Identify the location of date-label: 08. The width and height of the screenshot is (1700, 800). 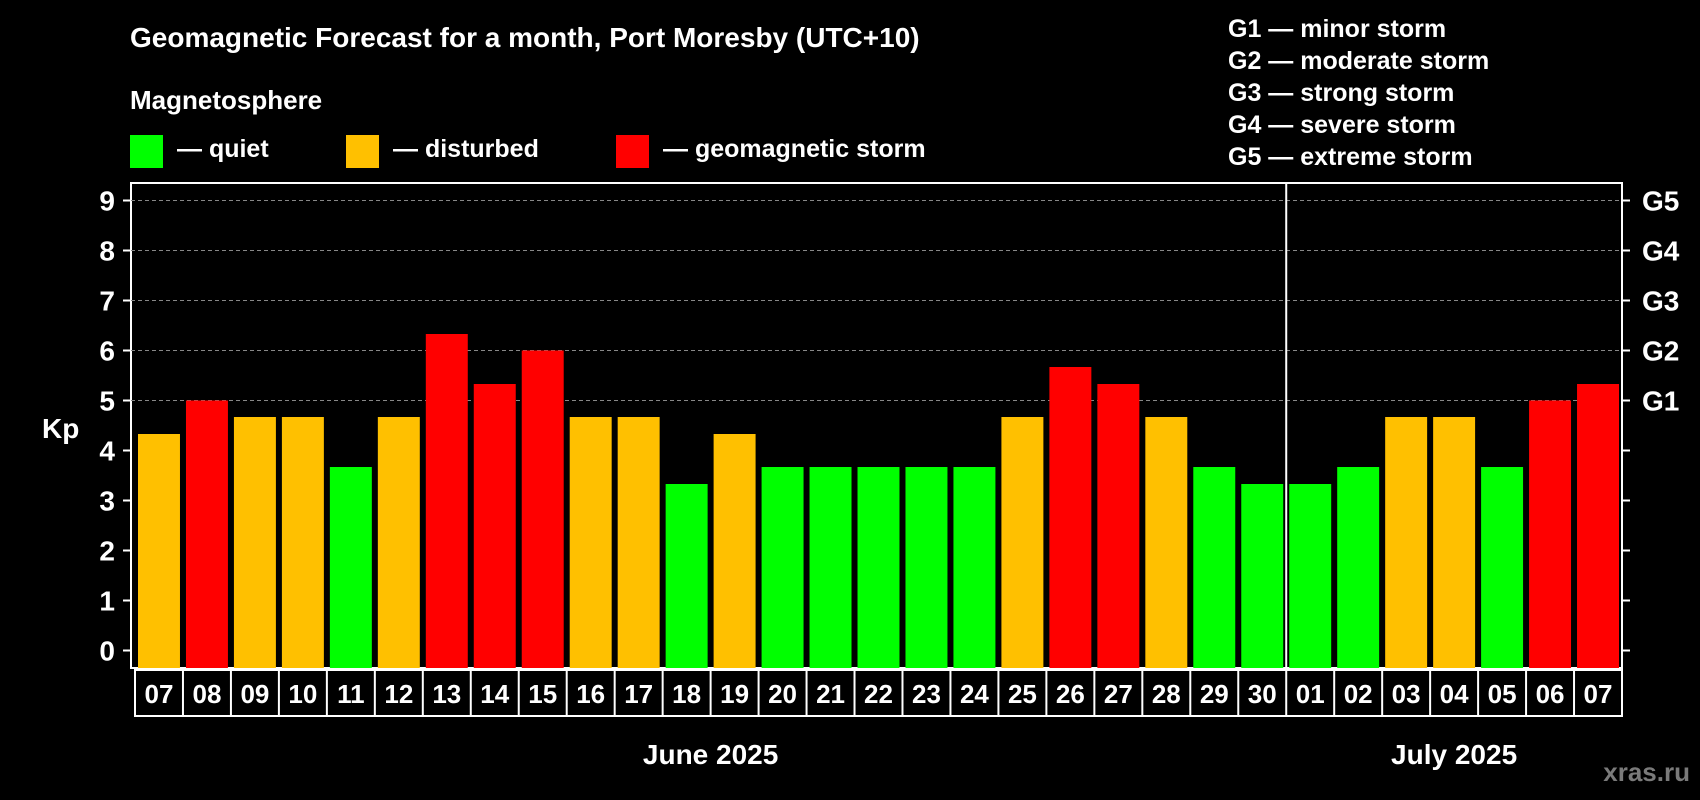
(206, 694).